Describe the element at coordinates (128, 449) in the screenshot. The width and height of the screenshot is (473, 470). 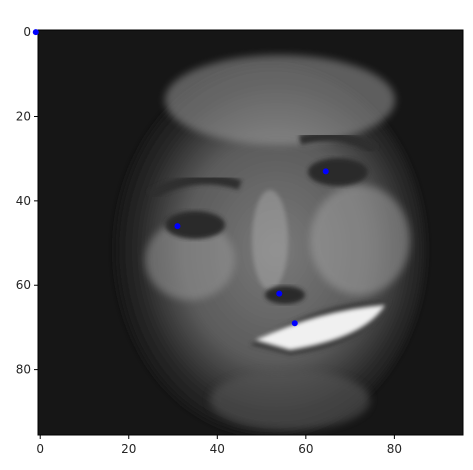
I see `x-tick-label: 20` at that location.